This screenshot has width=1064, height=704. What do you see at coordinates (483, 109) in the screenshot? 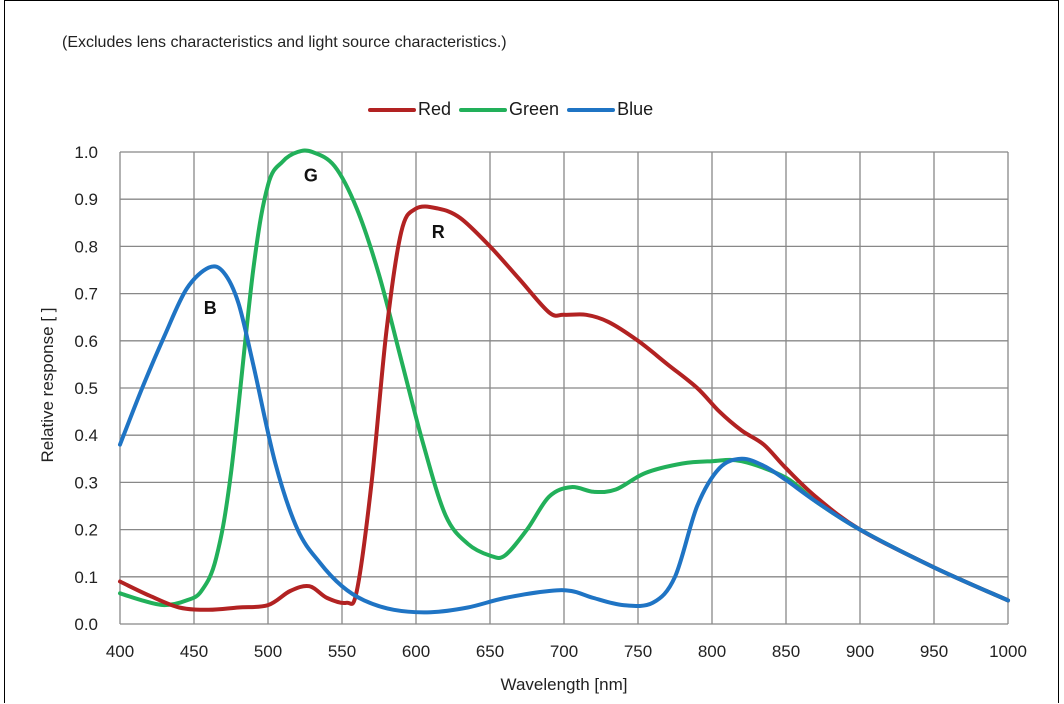
I see `legend-swatch-green` at bounding box center [483, 109].